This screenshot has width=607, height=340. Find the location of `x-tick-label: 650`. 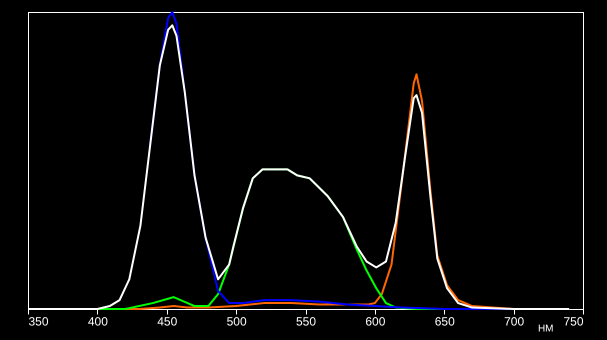

x-tick-label: 650 is located at coordinates (445, 321).